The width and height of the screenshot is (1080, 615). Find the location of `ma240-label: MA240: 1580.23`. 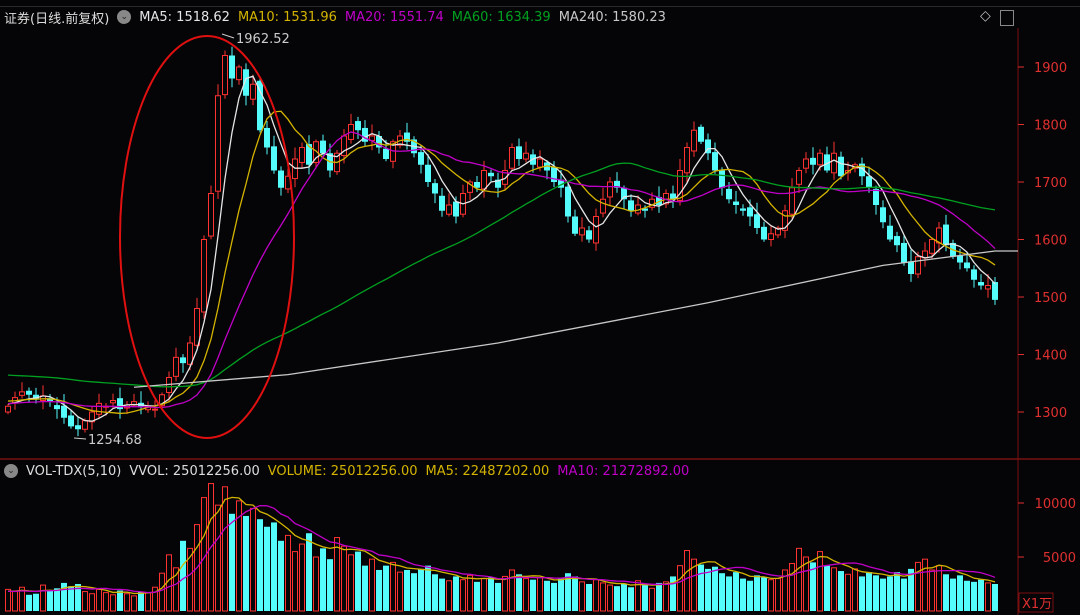

ma240-label: MA240: 1580.23 is located at coordinates (612, 17).